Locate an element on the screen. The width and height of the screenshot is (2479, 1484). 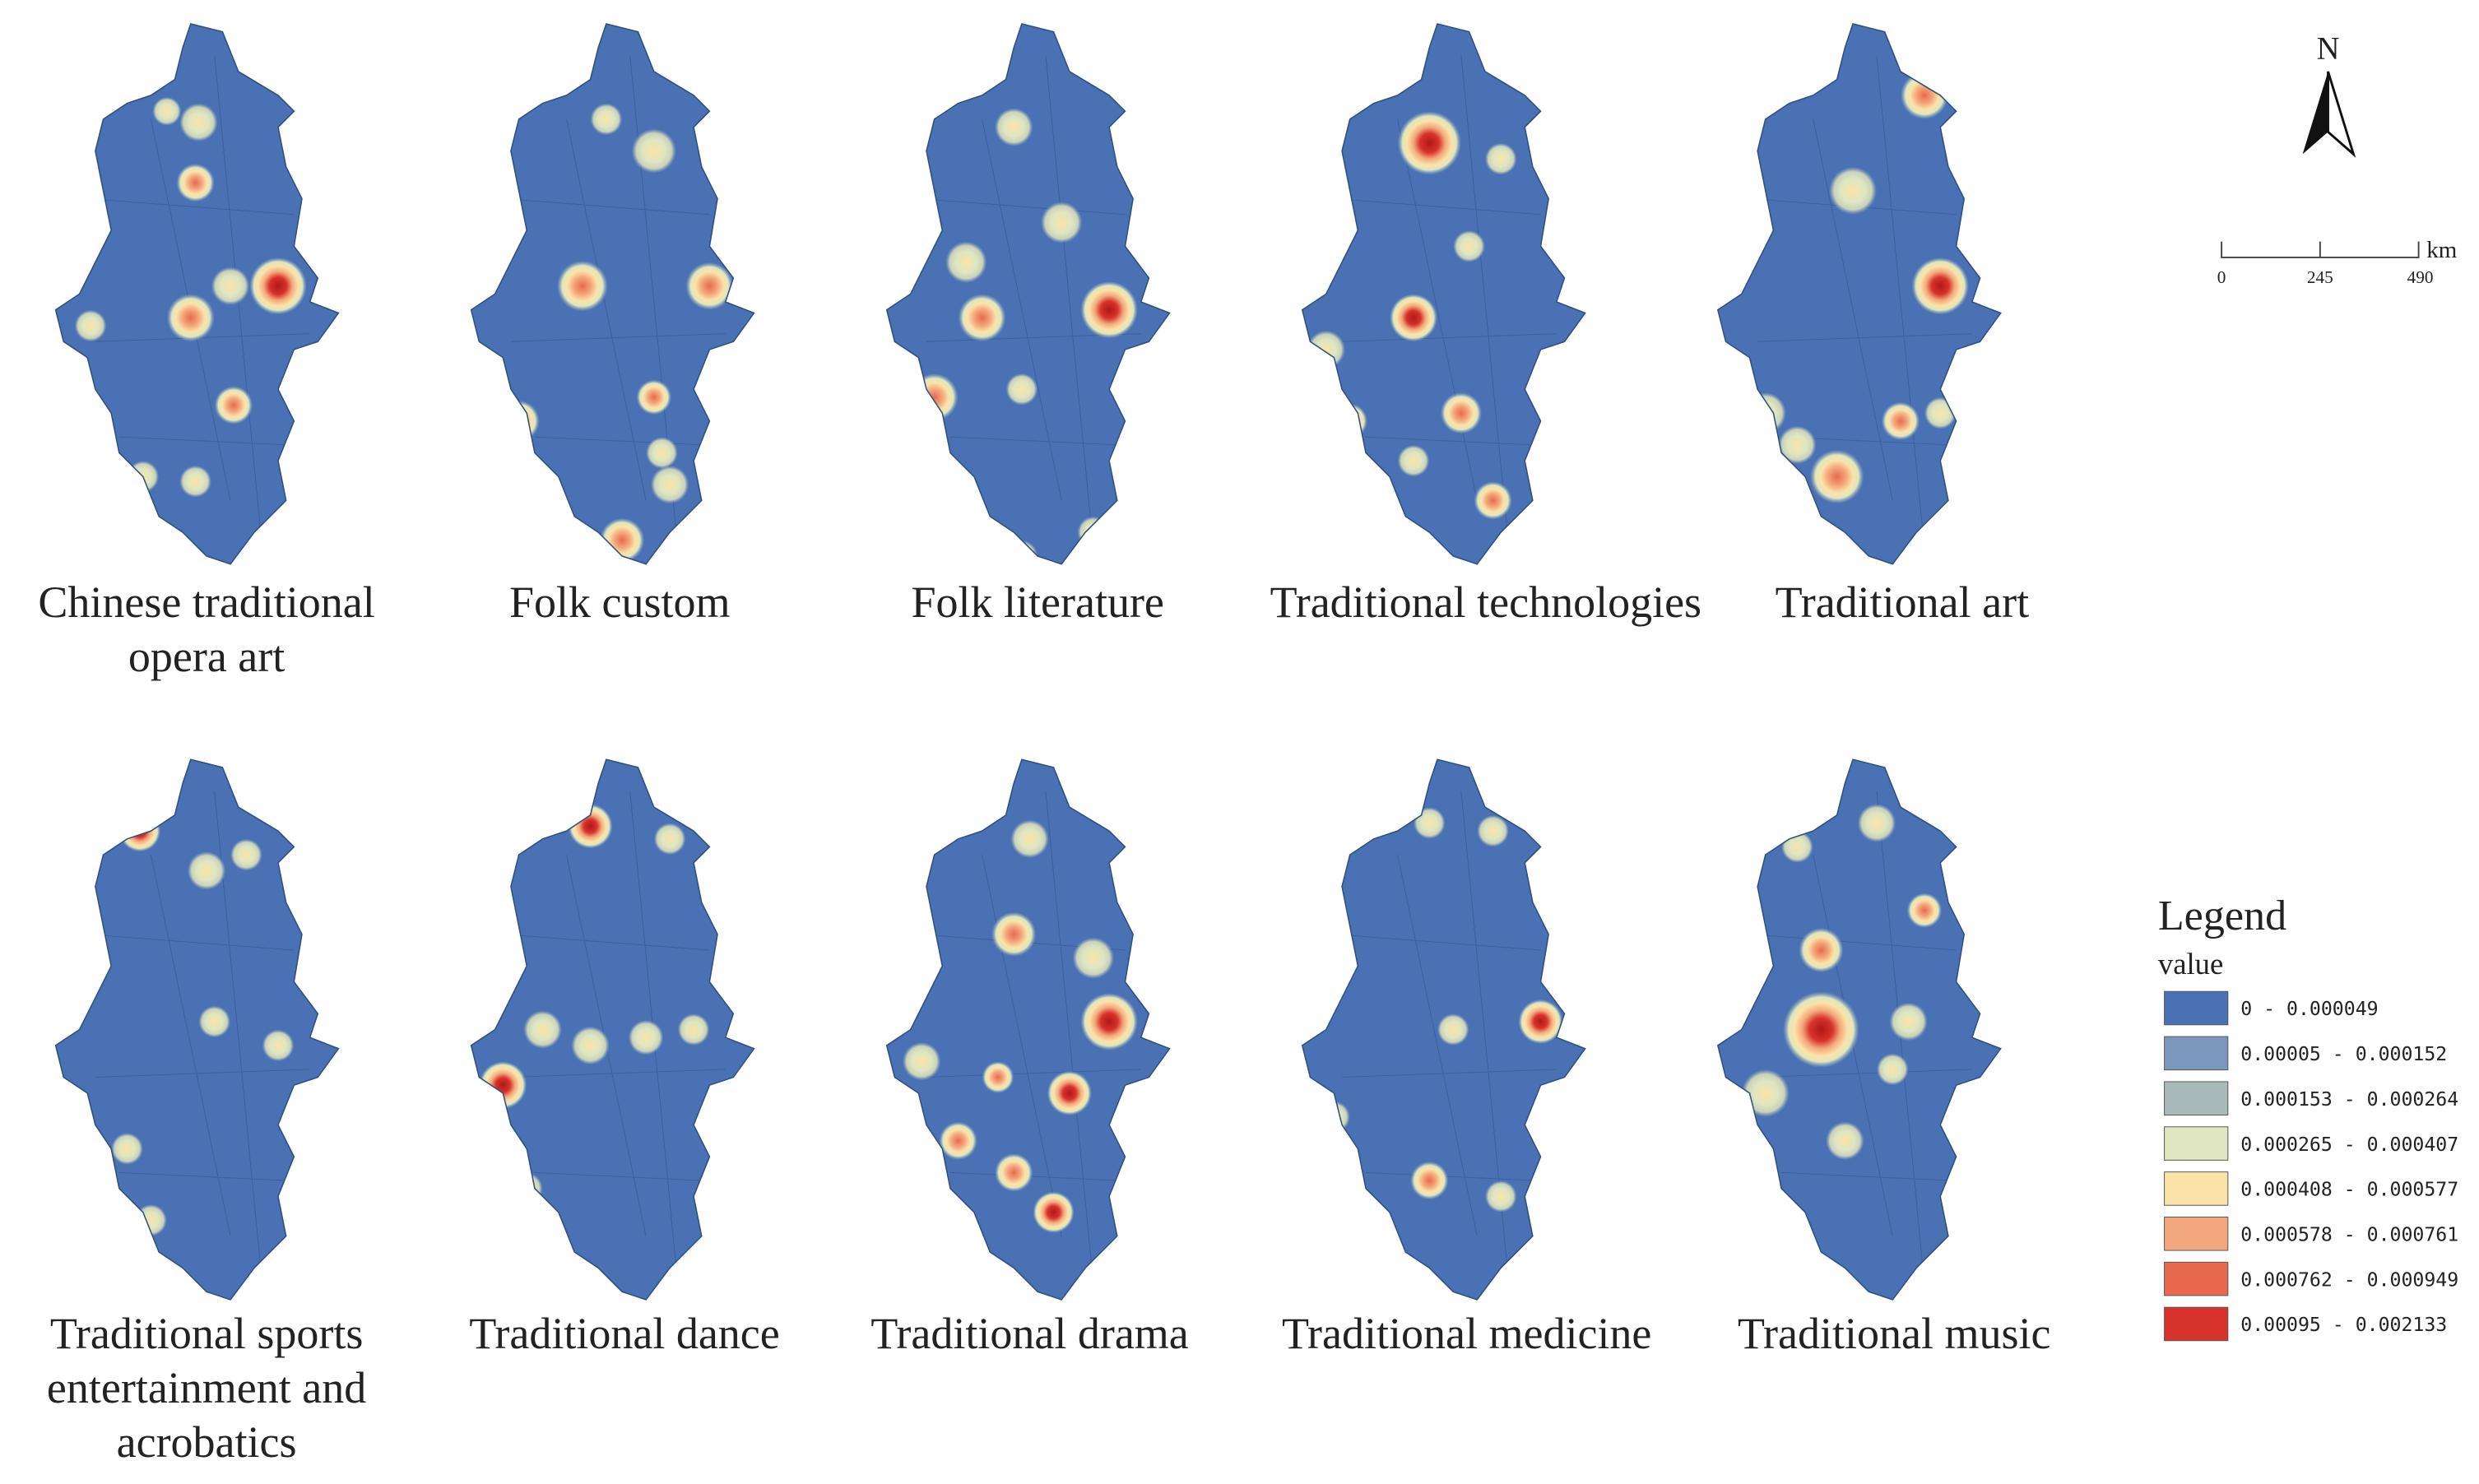
legend-label: 0.000265 - 0.000407 is located at coordinates (2349, 1145).